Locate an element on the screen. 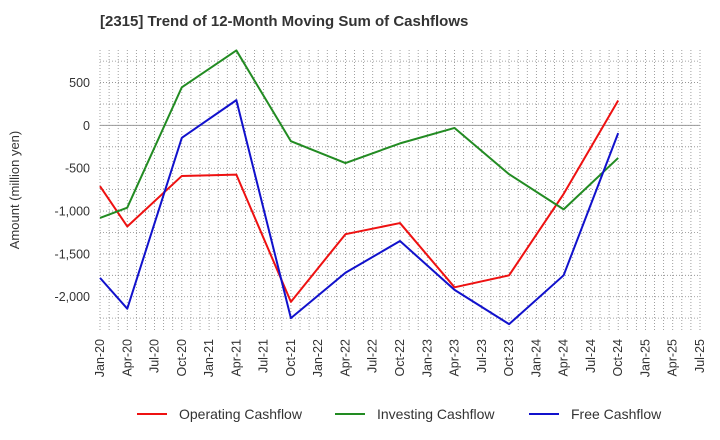 This screenshot has height=440, width=720. x-tick-label: Apr-25 is located at coordinates (673, 358).